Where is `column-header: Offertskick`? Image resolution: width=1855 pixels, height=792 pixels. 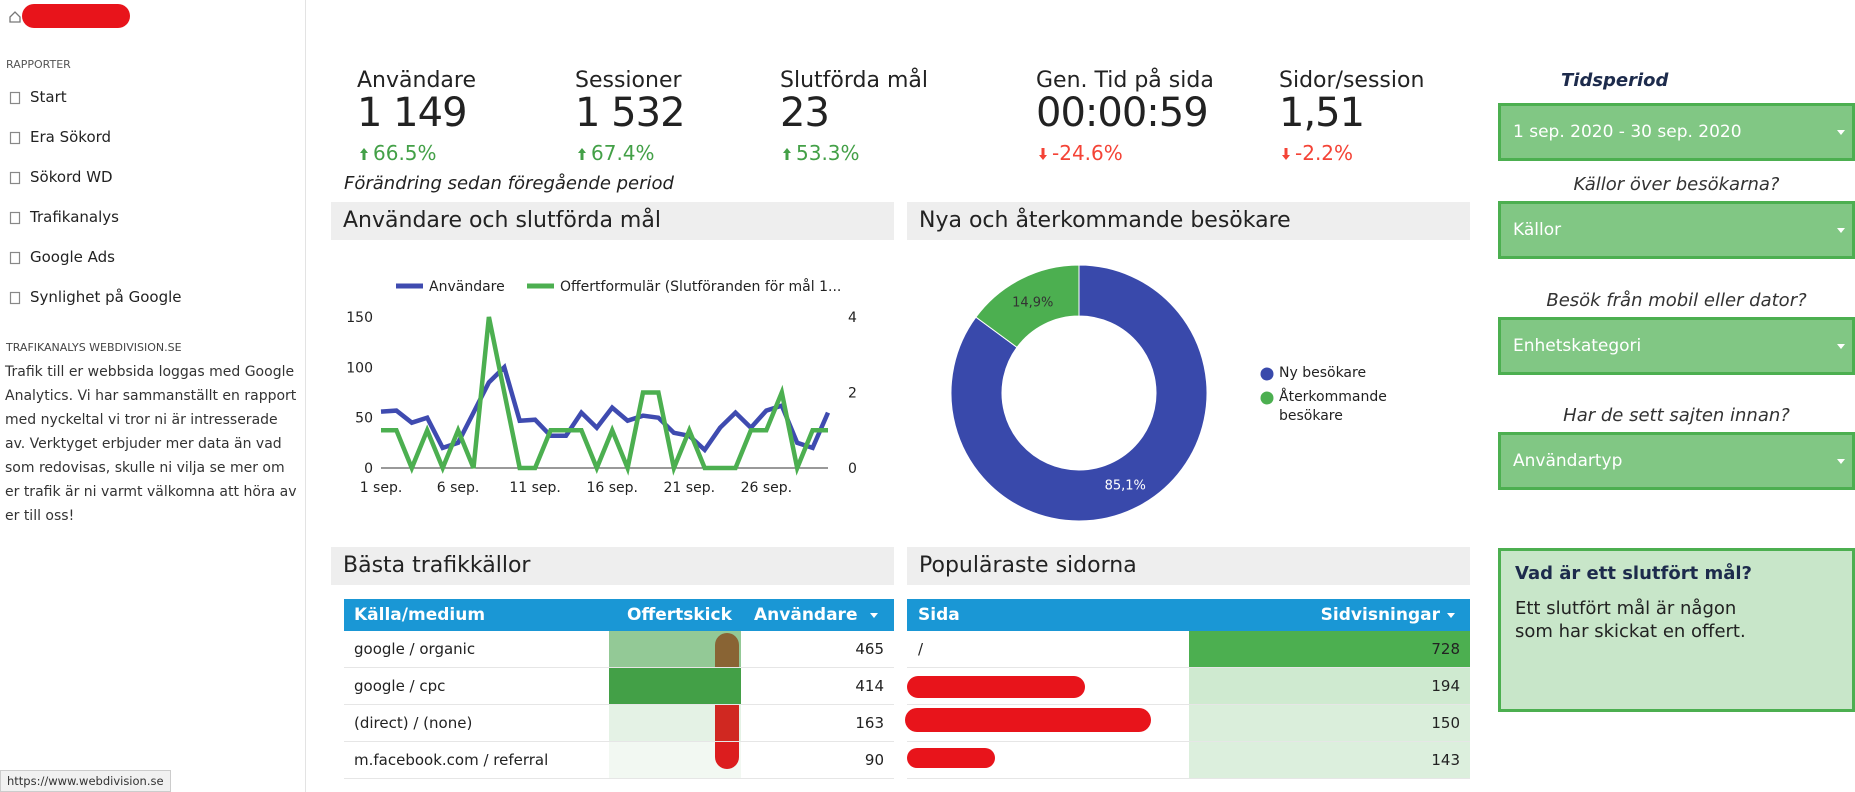
column-header: Offertskick is located at coordinates (679, 615).